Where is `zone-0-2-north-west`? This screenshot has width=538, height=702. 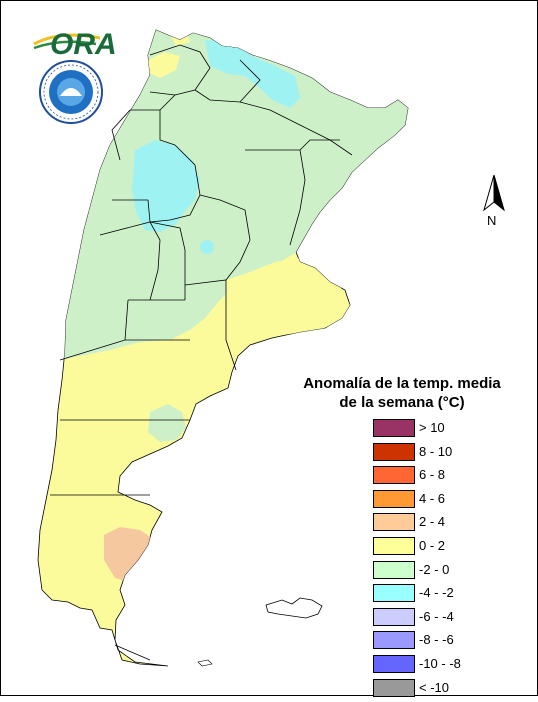
zone-0-2-north-west is located at coordinates (164, 65).